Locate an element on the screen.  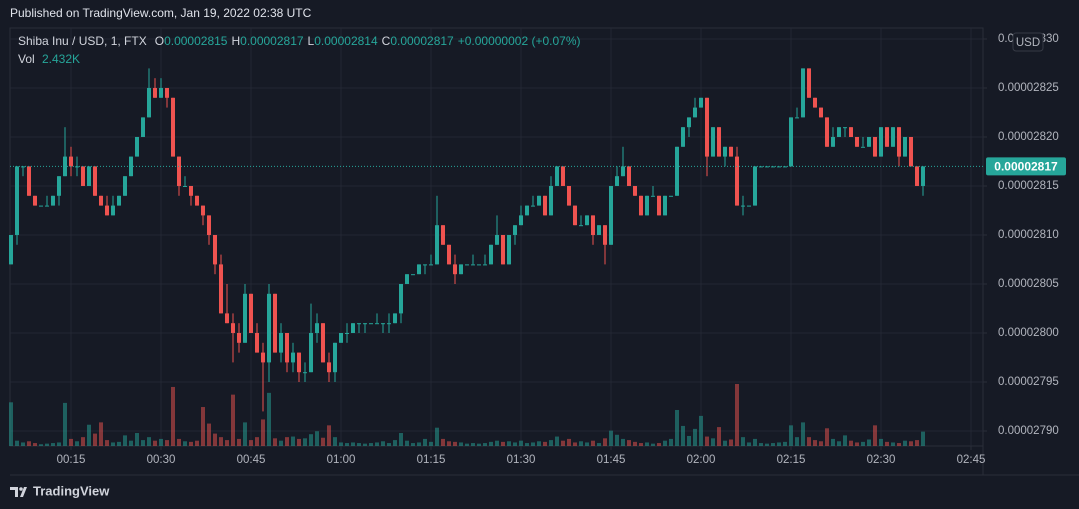
logo-icon is located at coordinates (18, 492).